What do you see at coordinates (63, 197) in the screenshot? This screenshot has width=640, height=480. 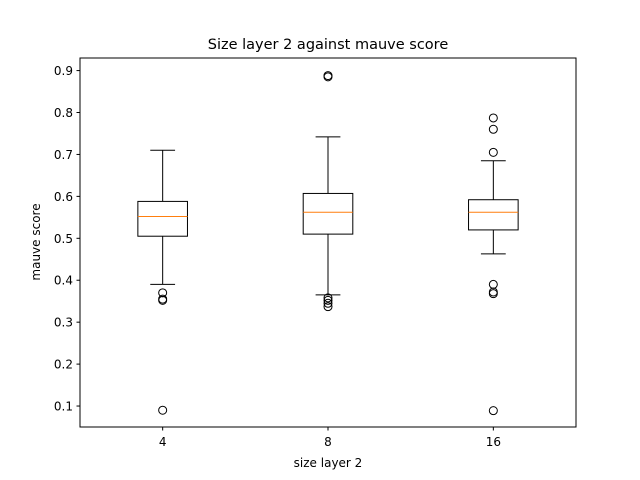 I see `y-tick-label: 0.6` at bounding box center [63, 197].